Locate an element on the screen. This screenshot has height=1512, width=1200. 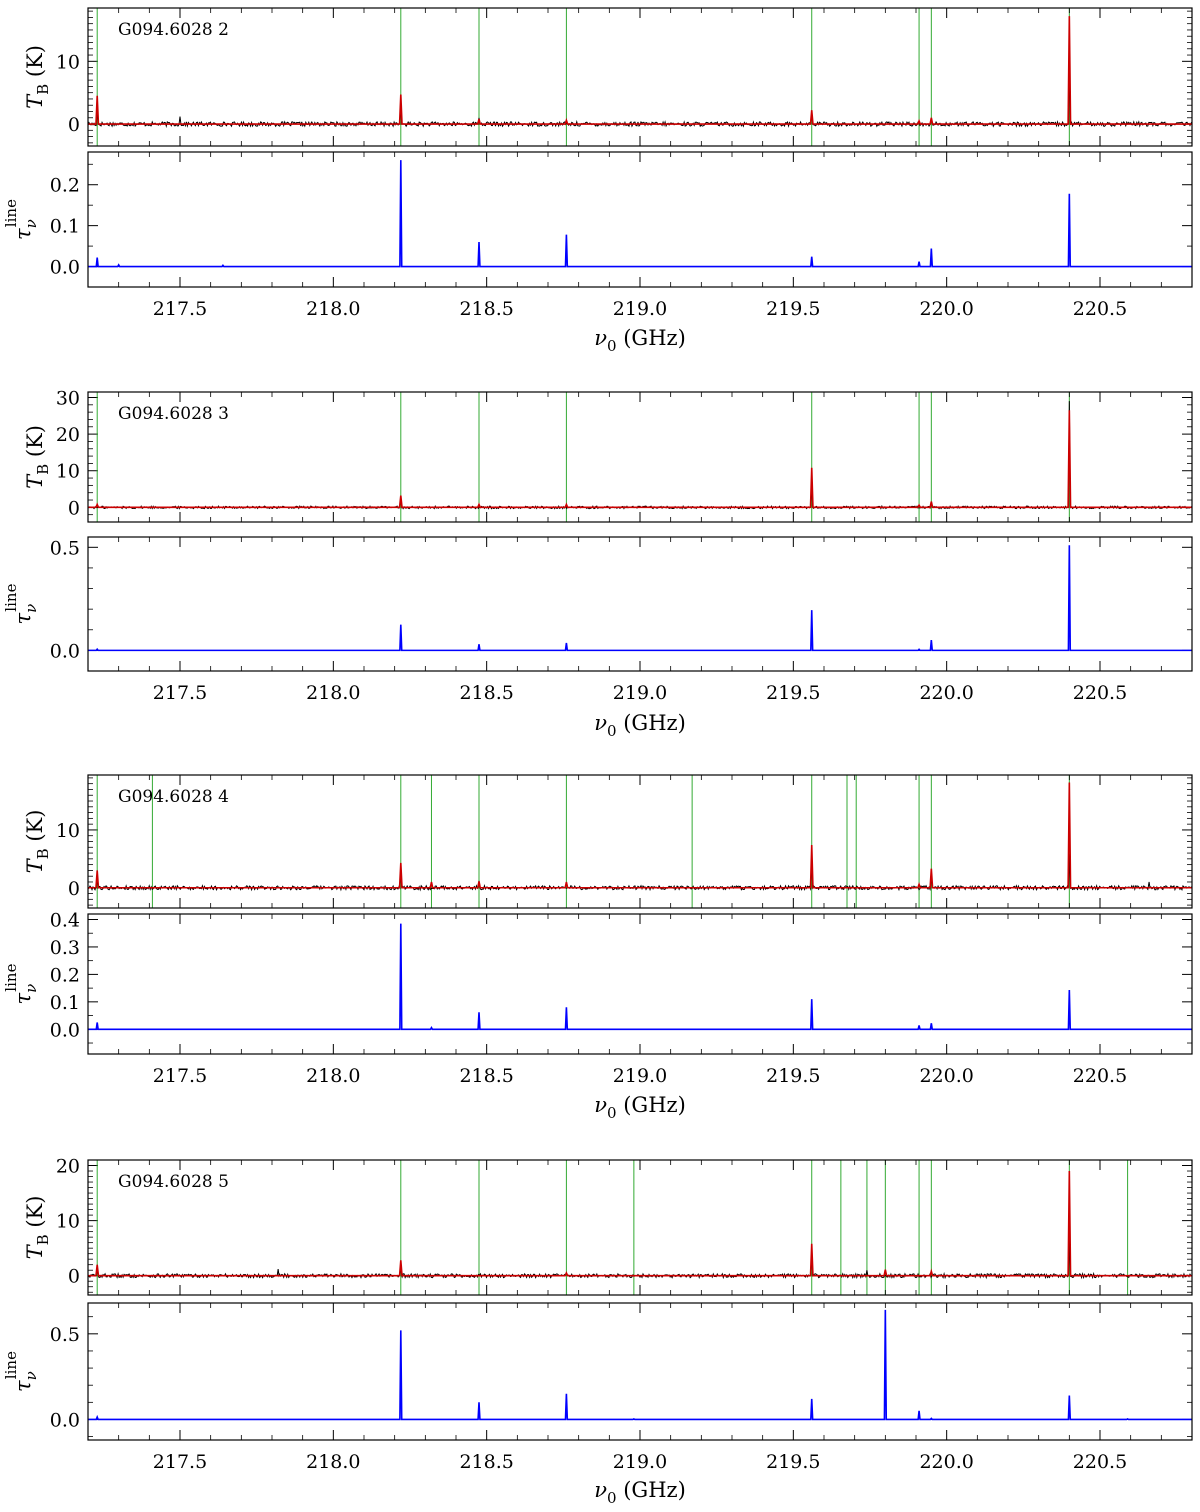
opacity-frame is located at coordinates (640, 984).